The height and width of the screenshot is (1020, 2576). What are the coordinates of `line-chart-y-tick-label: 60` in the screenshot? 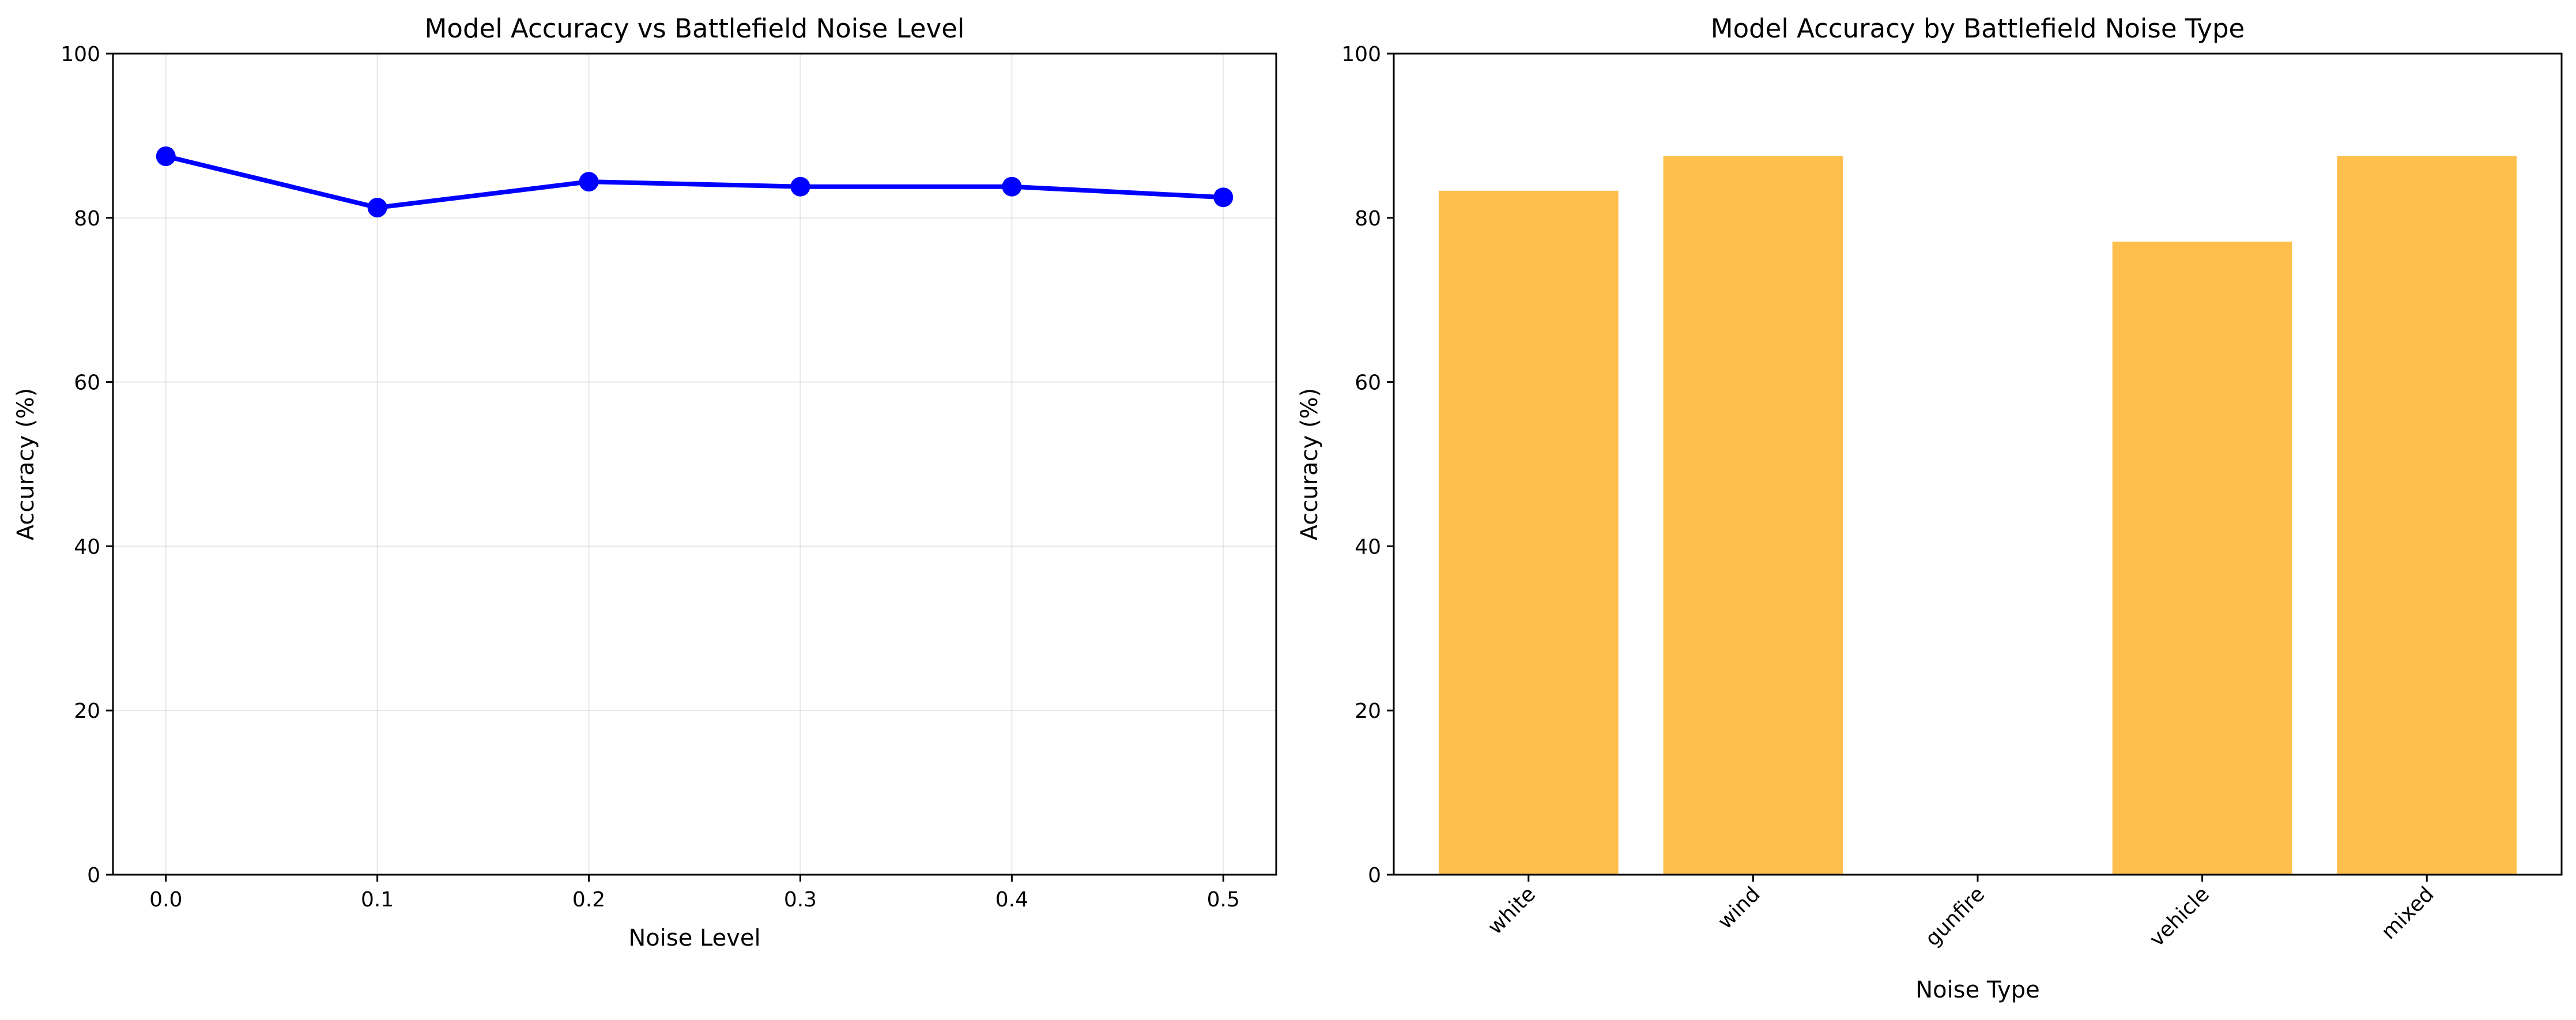 It's located at (87, 383).